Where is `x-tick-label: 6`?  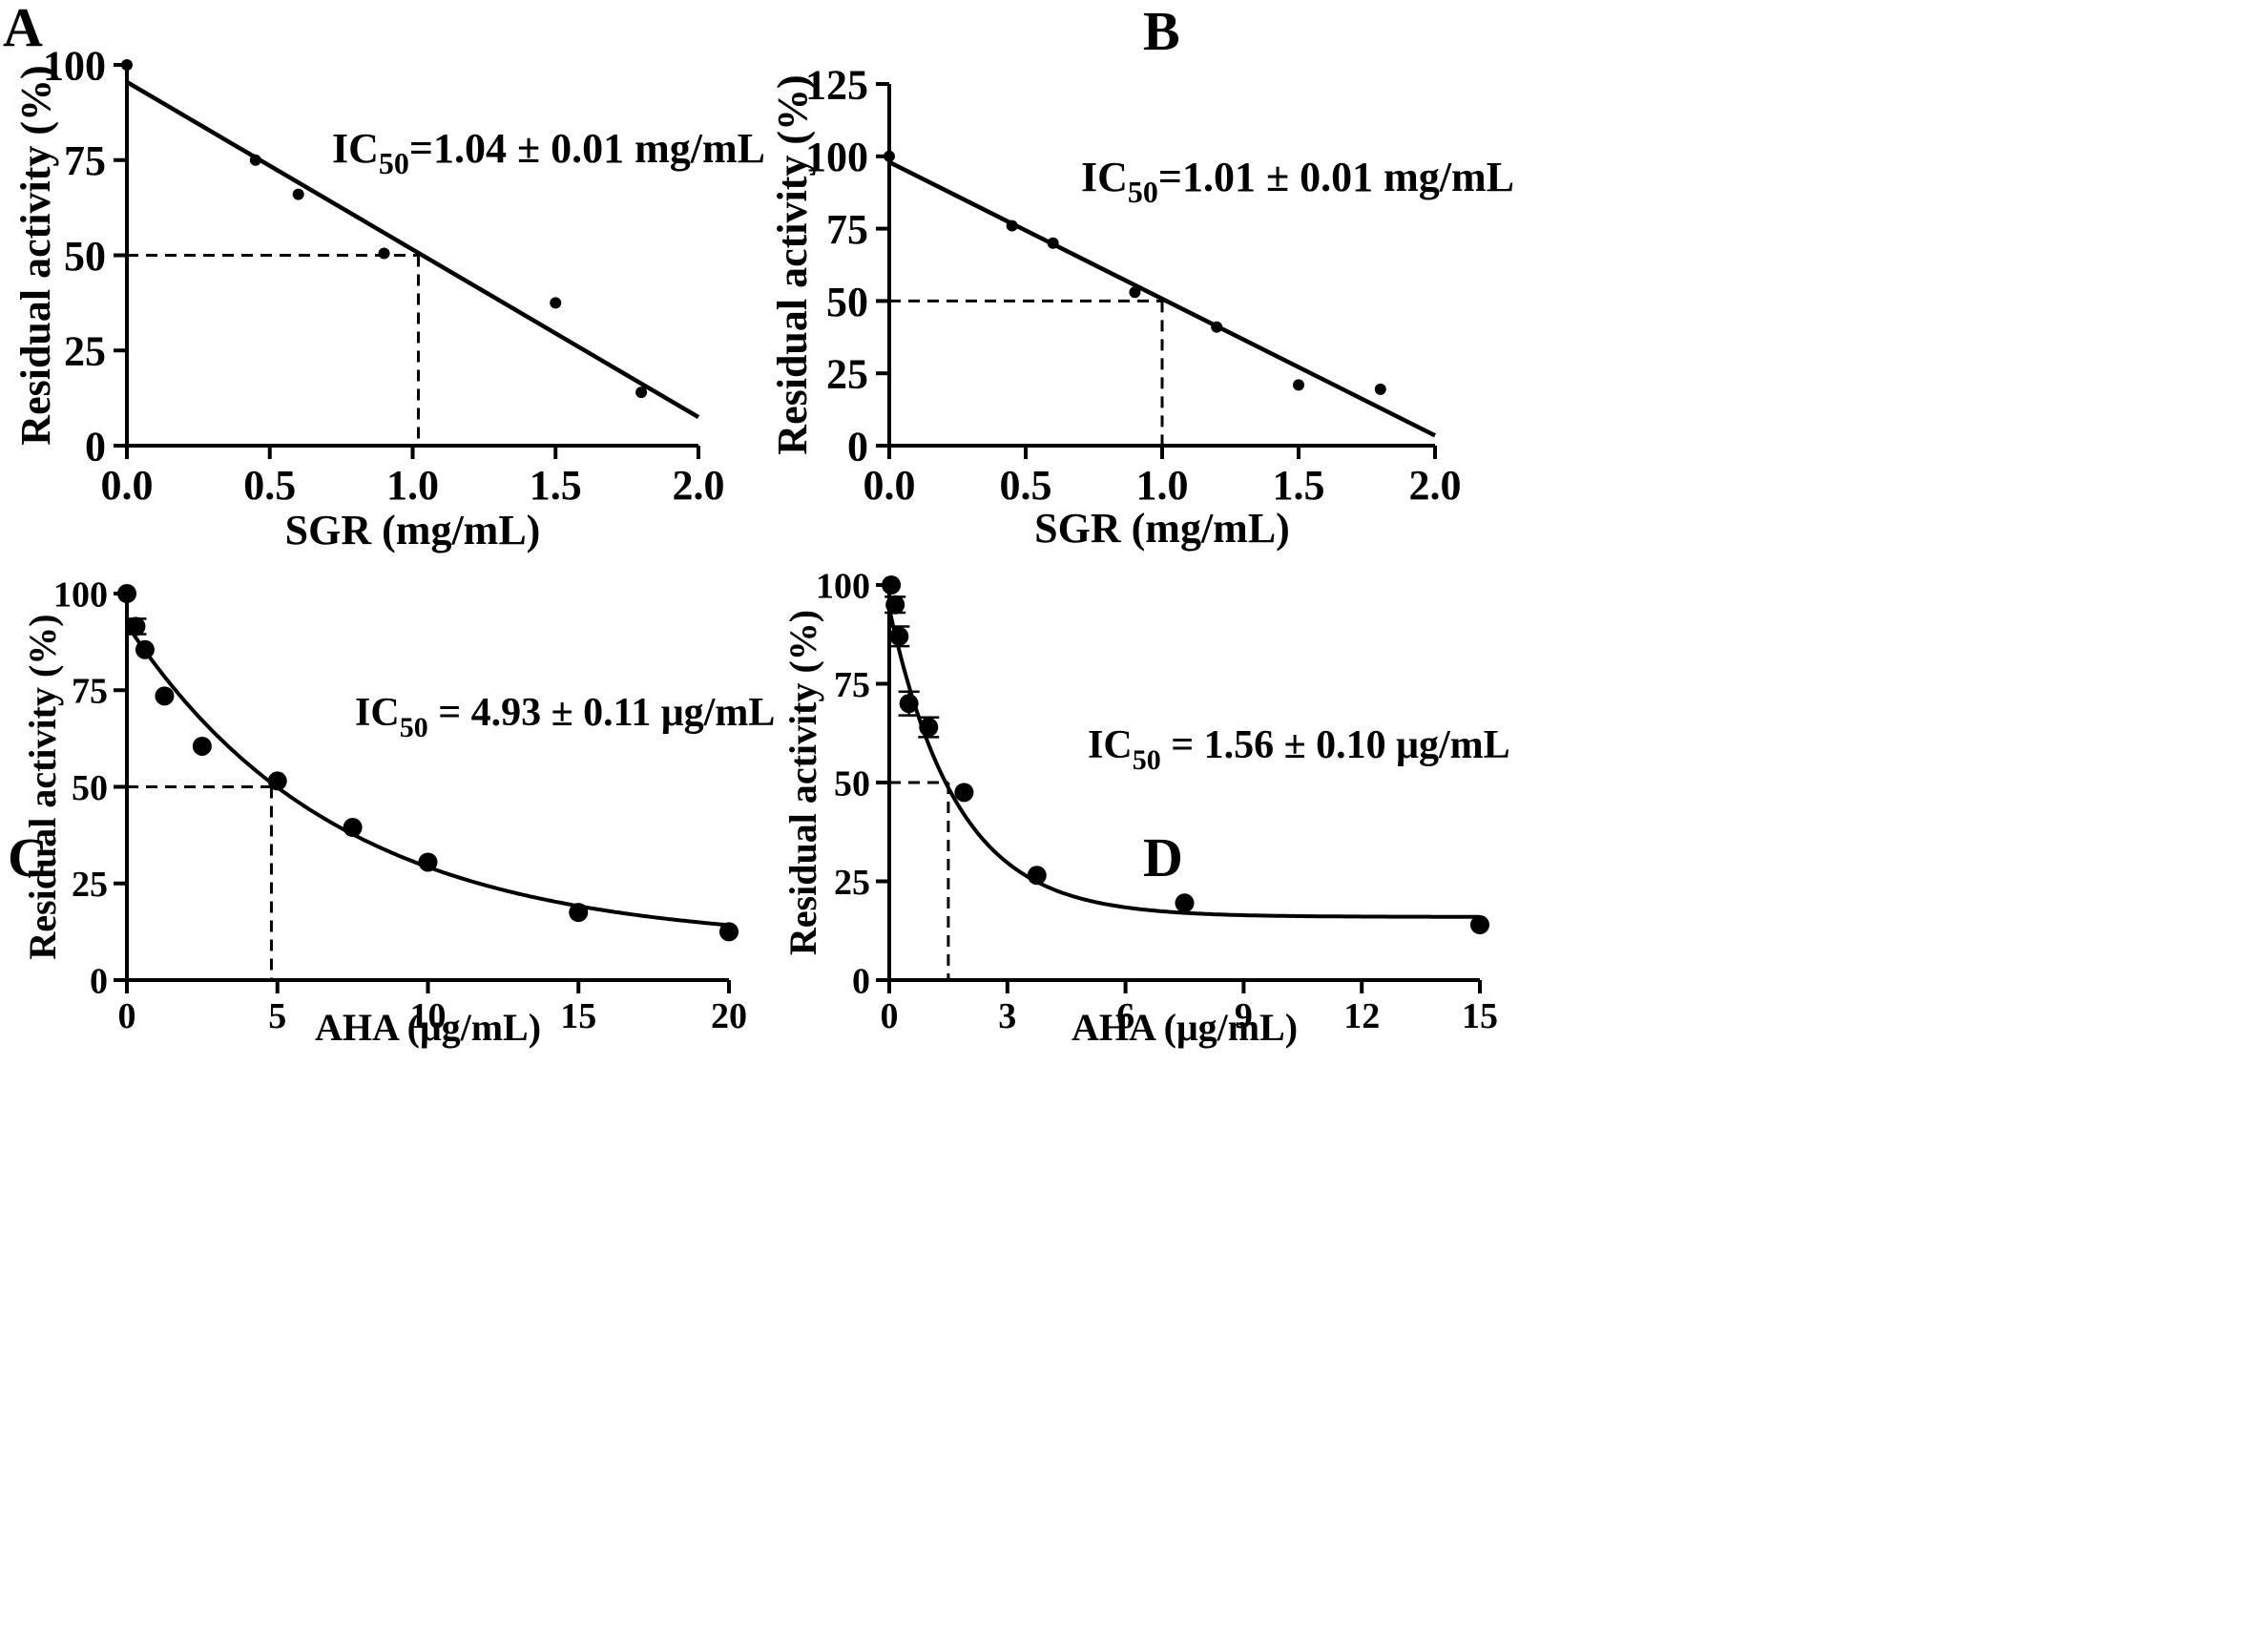 x-tick-label: 6 is located at coordinates (1125, 1016).